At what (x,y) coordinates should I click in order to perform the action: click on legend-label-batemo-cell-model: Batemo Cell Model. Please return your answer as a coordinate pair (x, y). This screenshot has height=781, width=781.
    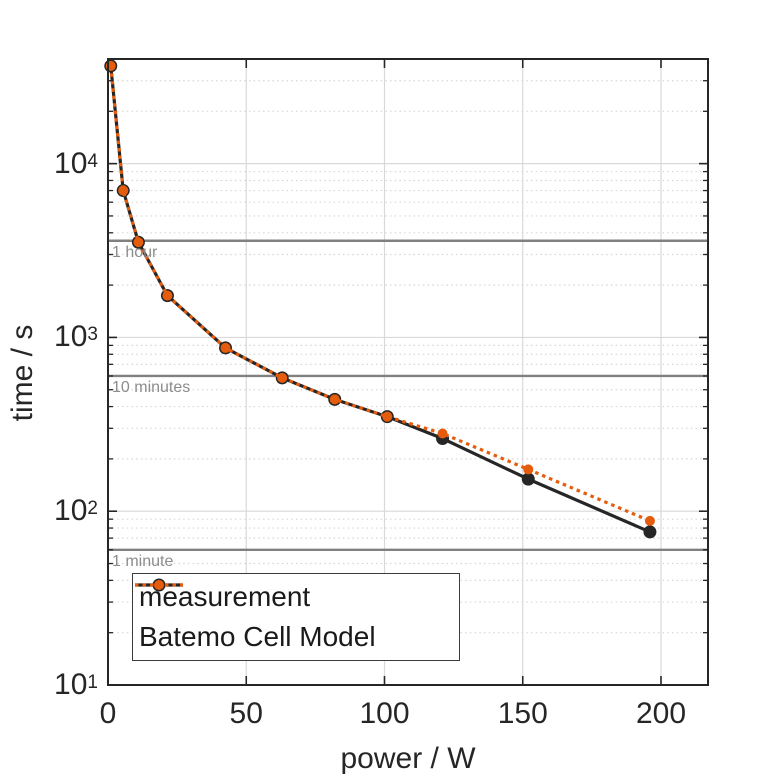
    Looking at the image, I should click on (257, 636).